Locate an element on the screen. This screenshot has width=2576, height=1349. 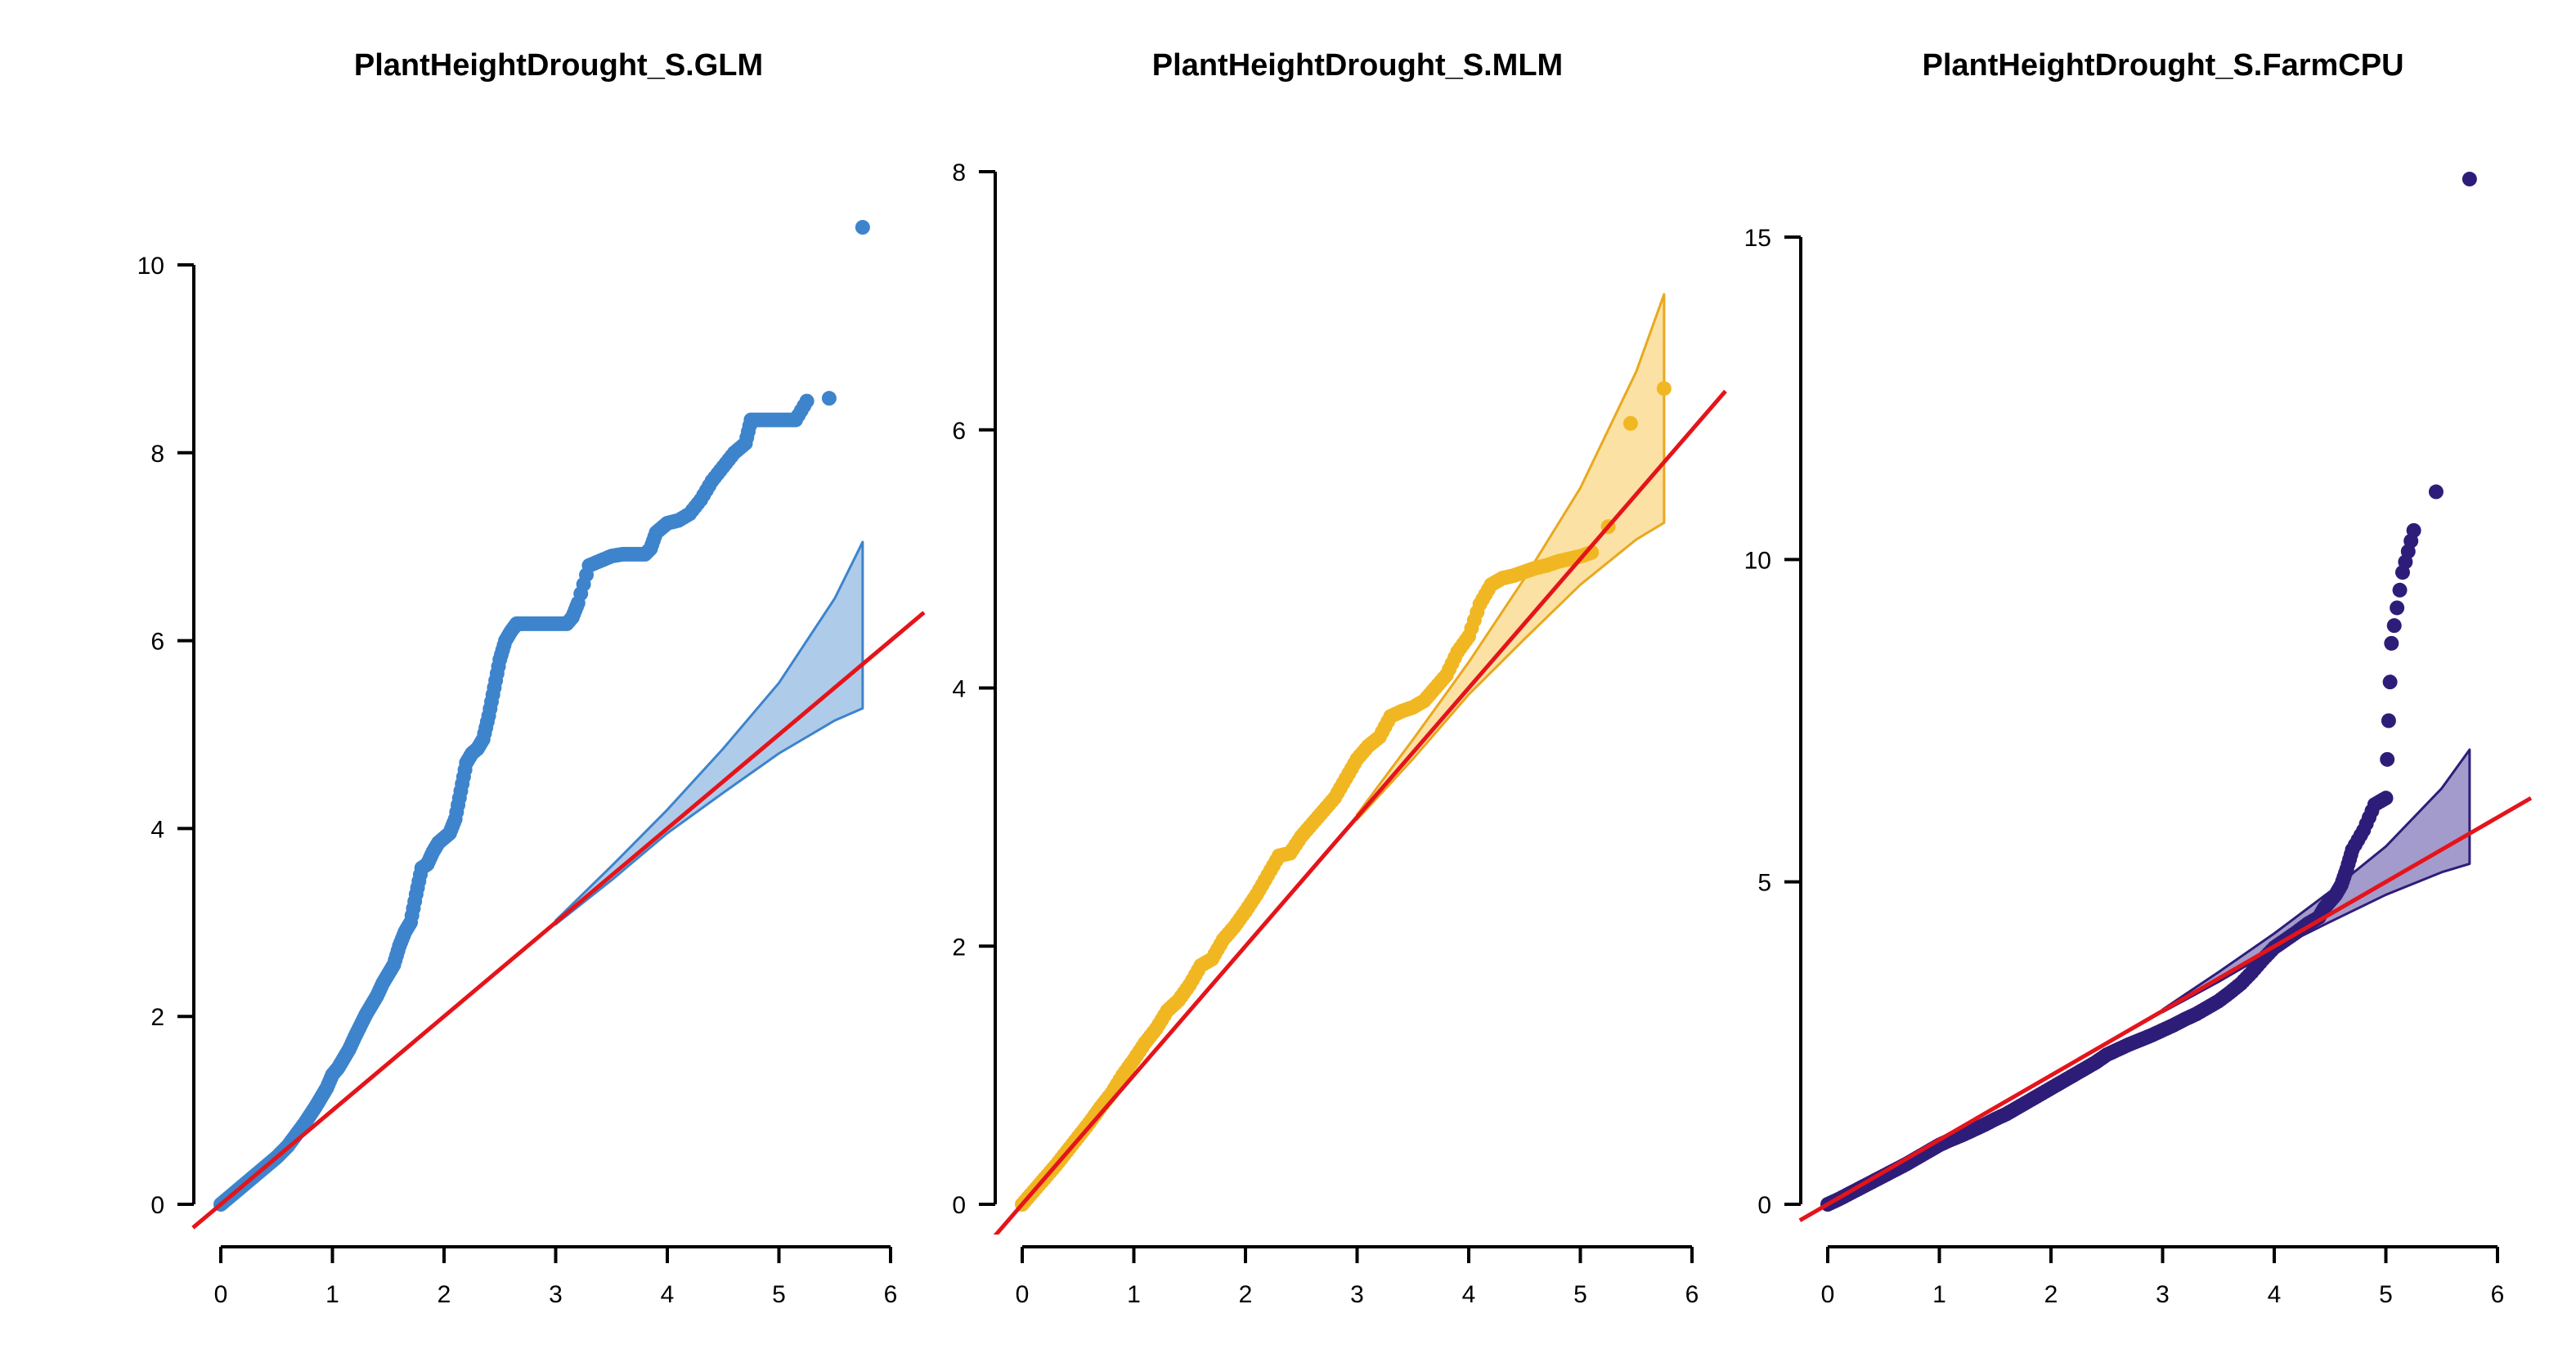
glm-point-fill-49-0.75 is located at coordinates (499, 667).